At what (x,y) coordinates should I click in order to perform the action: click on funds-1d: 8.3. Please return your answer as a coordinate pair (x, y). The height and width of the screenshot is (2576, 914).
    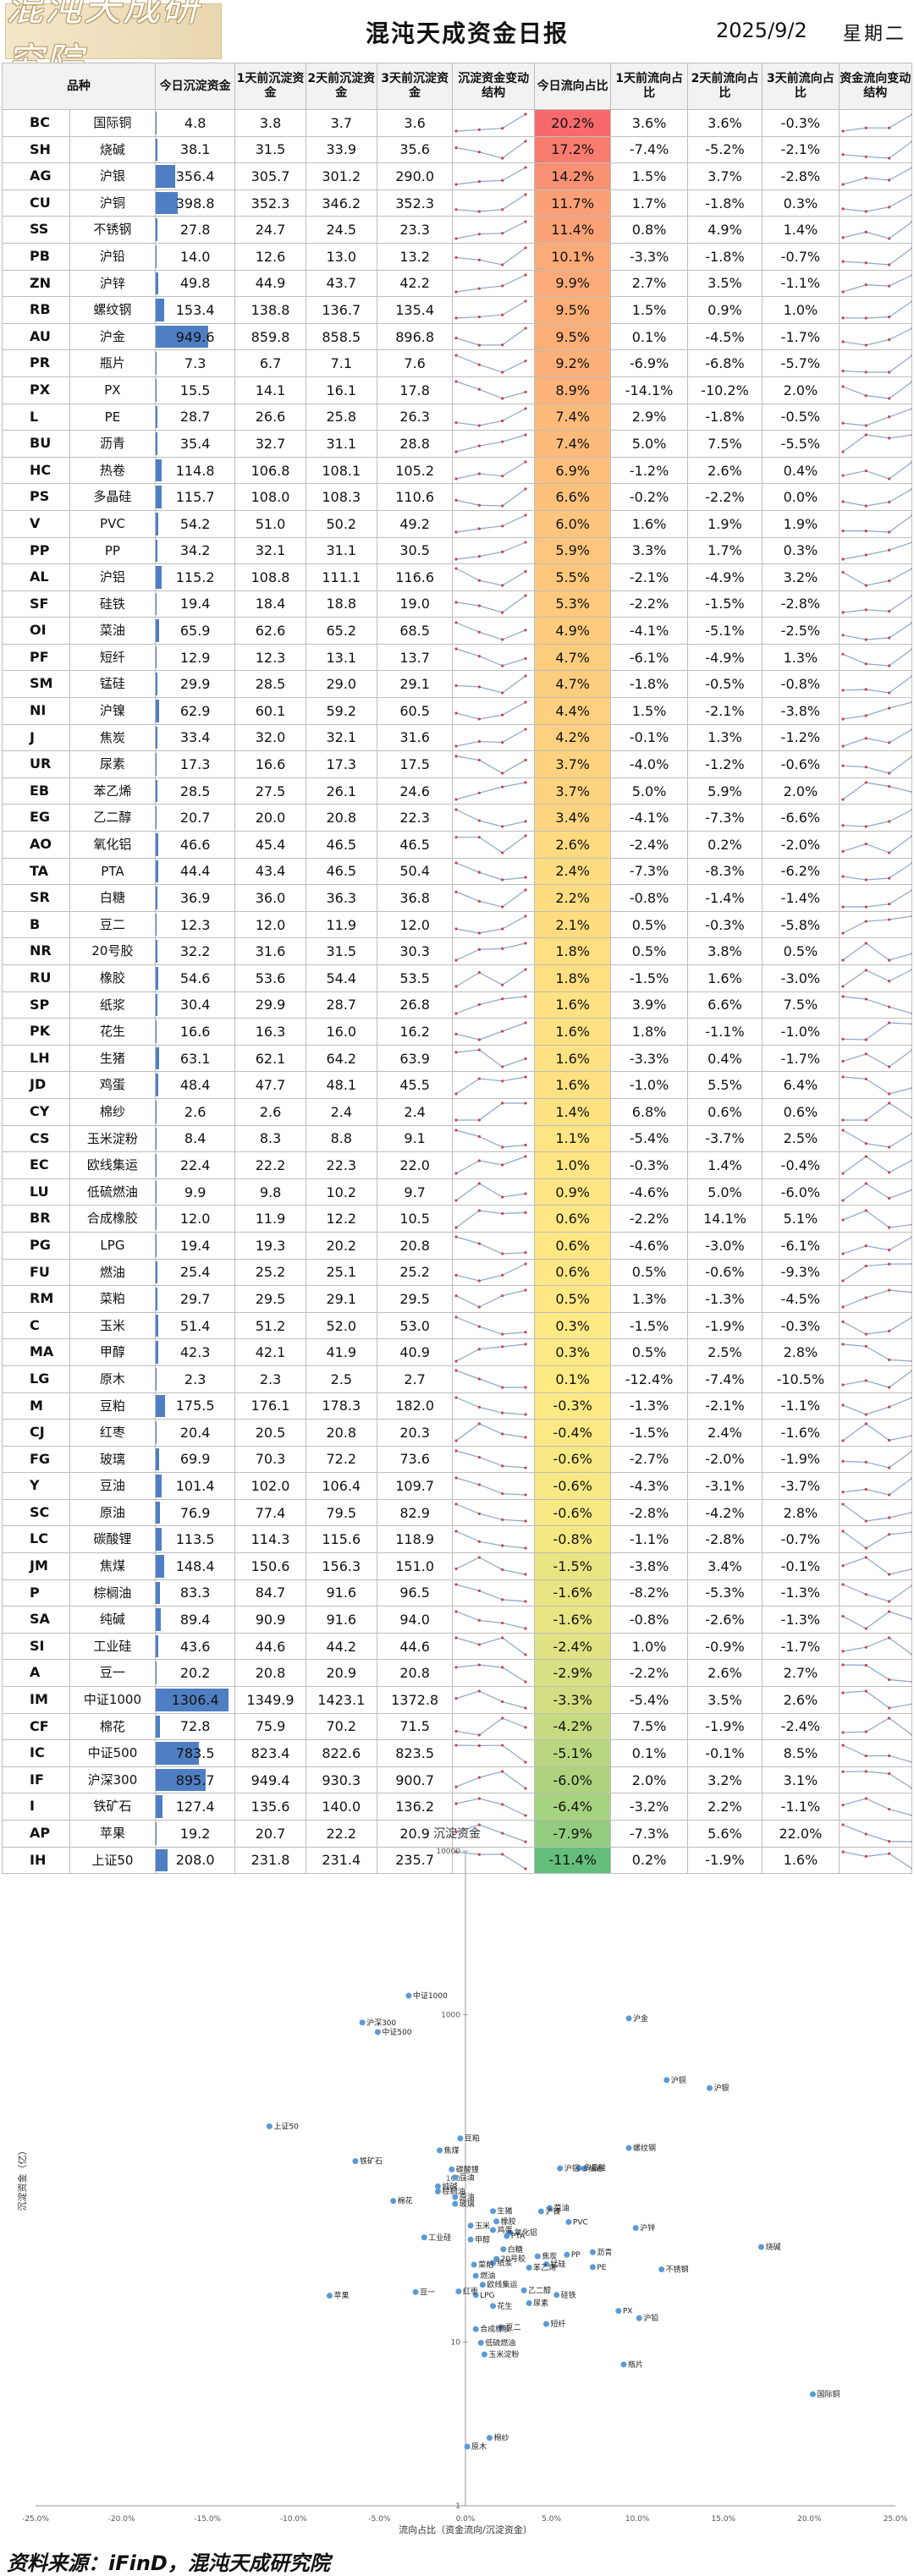
    Looking at the image, I should click on (270, 1138).